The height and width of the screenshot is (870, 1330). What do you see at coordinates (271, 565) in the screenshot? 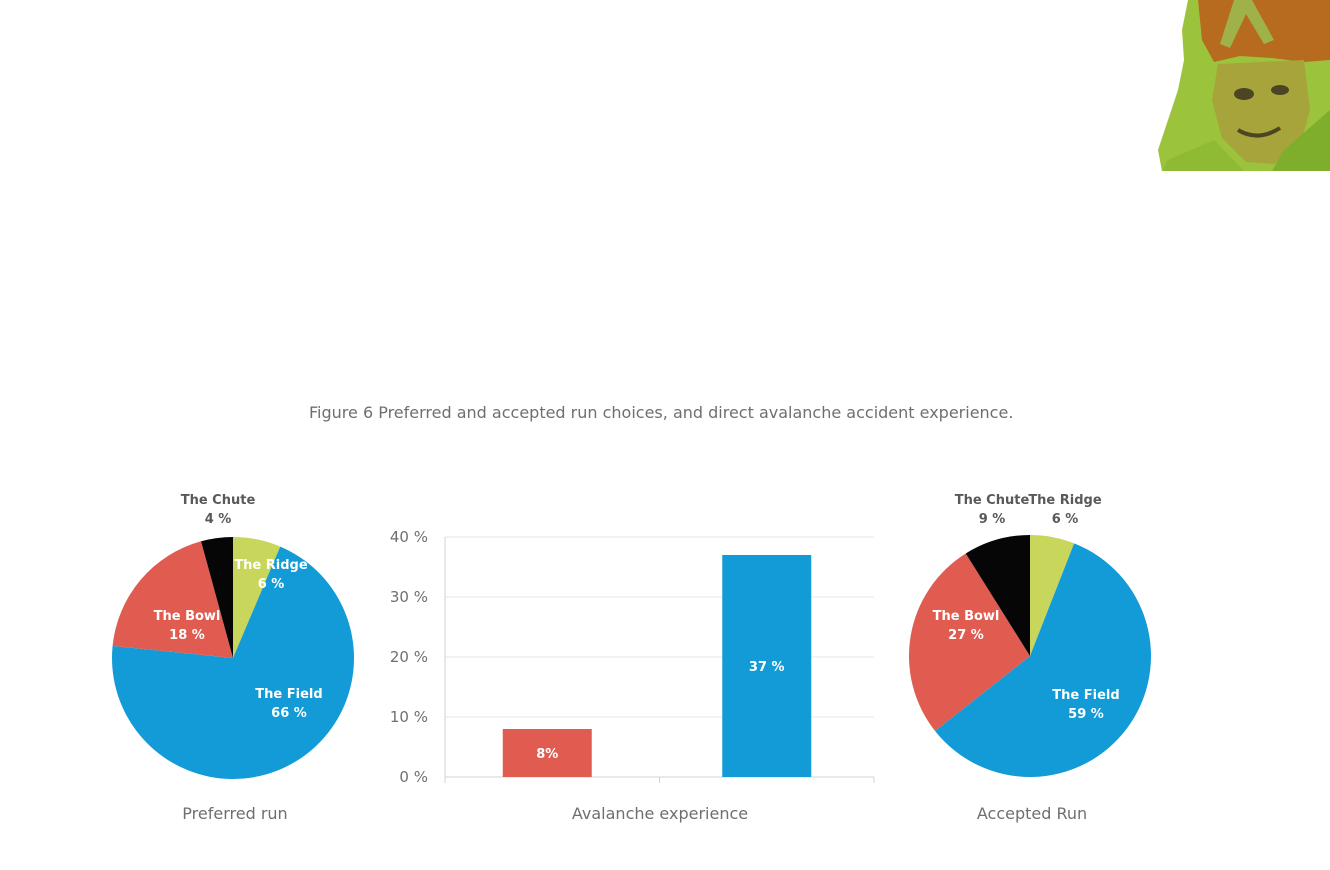
I see `pie0-label-the-ridge: The Ridge` at bounding box center [271, 565].